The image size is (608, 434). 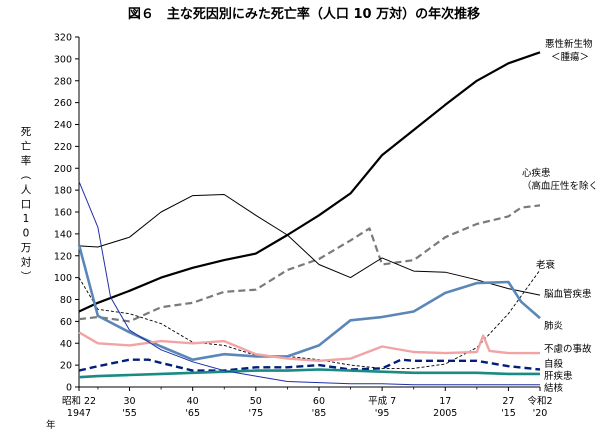 I want to click on x-tick-label-era: 昭和 22, so click(x=79, y=401).